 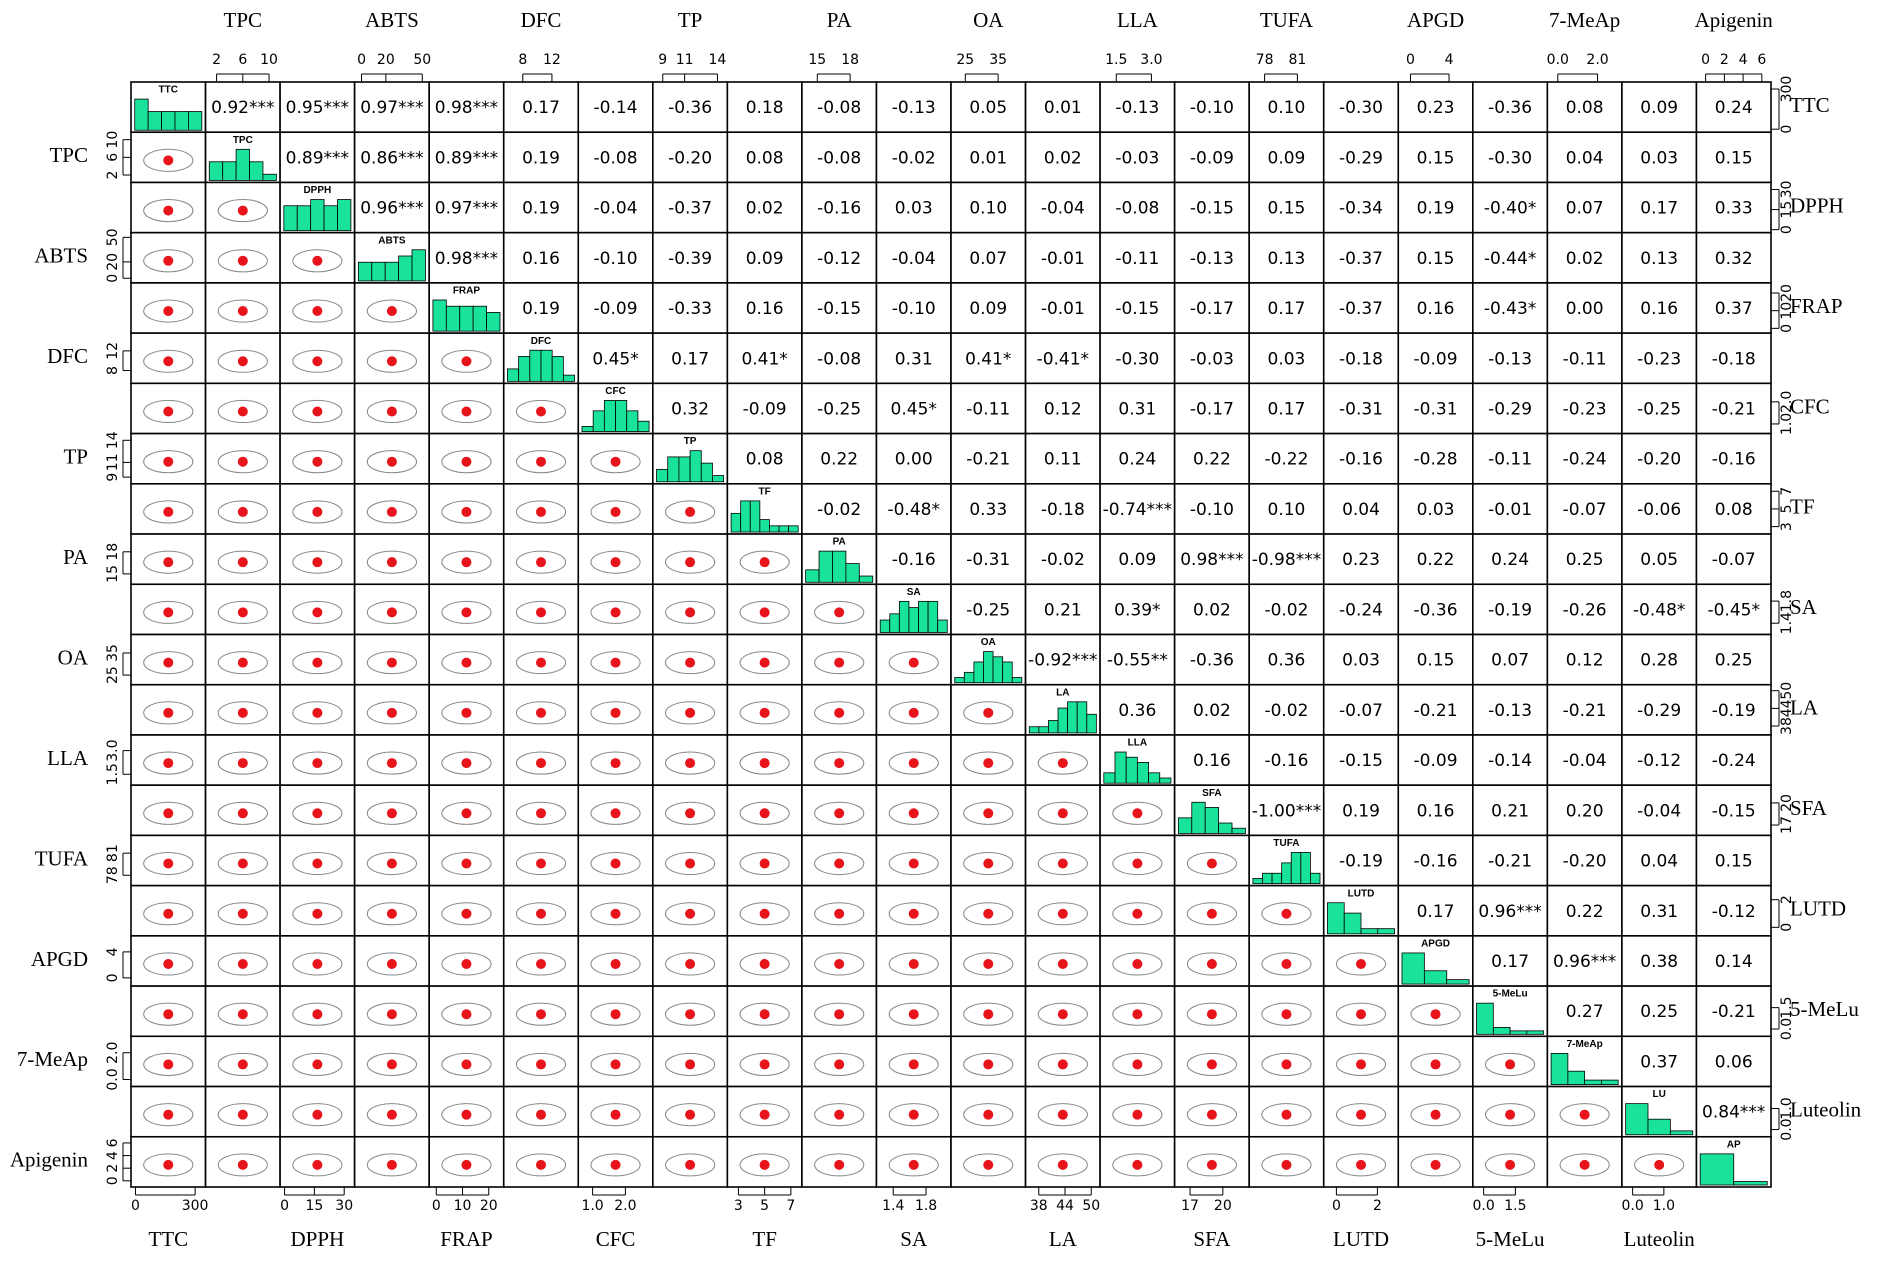 What do you see at coordinates (62, 858) in the screenshot?
I see `axis-title: TUFA` at bounding box center [62, 858].